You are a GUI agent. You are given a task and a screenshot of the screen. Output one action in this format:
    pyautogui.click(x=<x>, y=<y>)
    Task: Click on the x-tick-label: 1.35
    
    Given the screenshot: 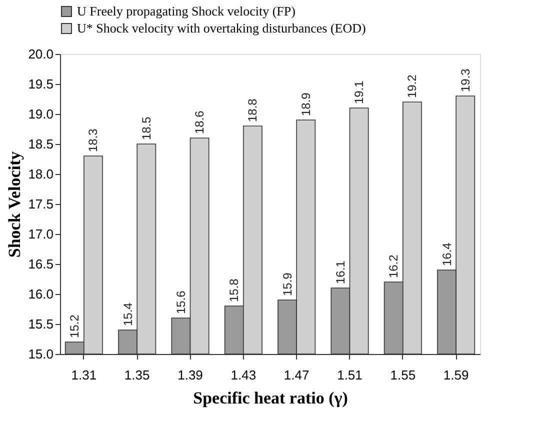 What is the action you would take?
    pyautogui.click(x=137, y=375)
    